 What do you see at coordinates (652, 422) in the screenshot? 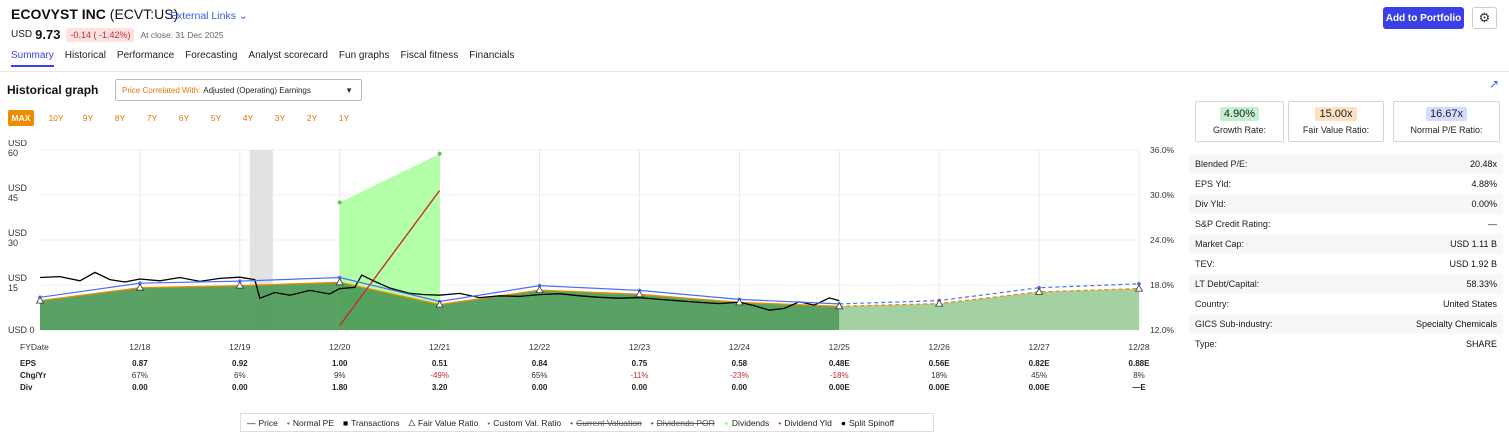
I see `legend-marker: •` at bounding box center [652, 422].